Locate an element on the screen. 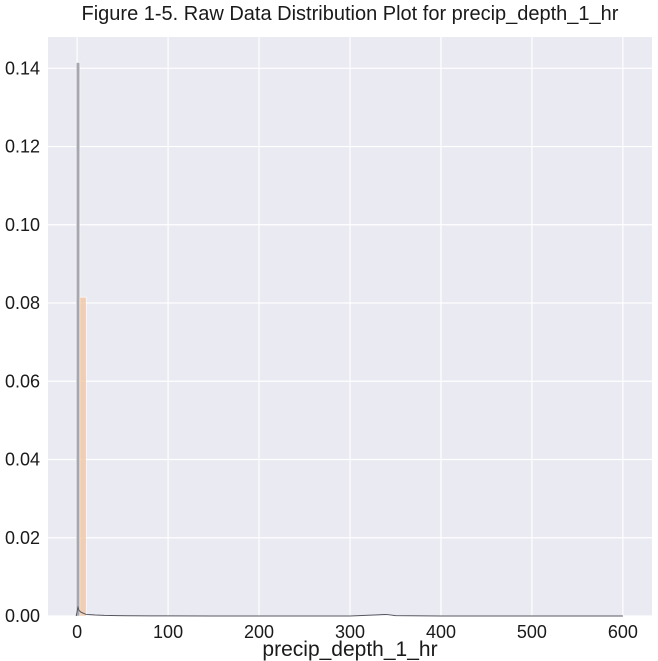 The height and width of the screenshot is (661, 658). x-tick-label: 0 is located at coordinates (77, 632).